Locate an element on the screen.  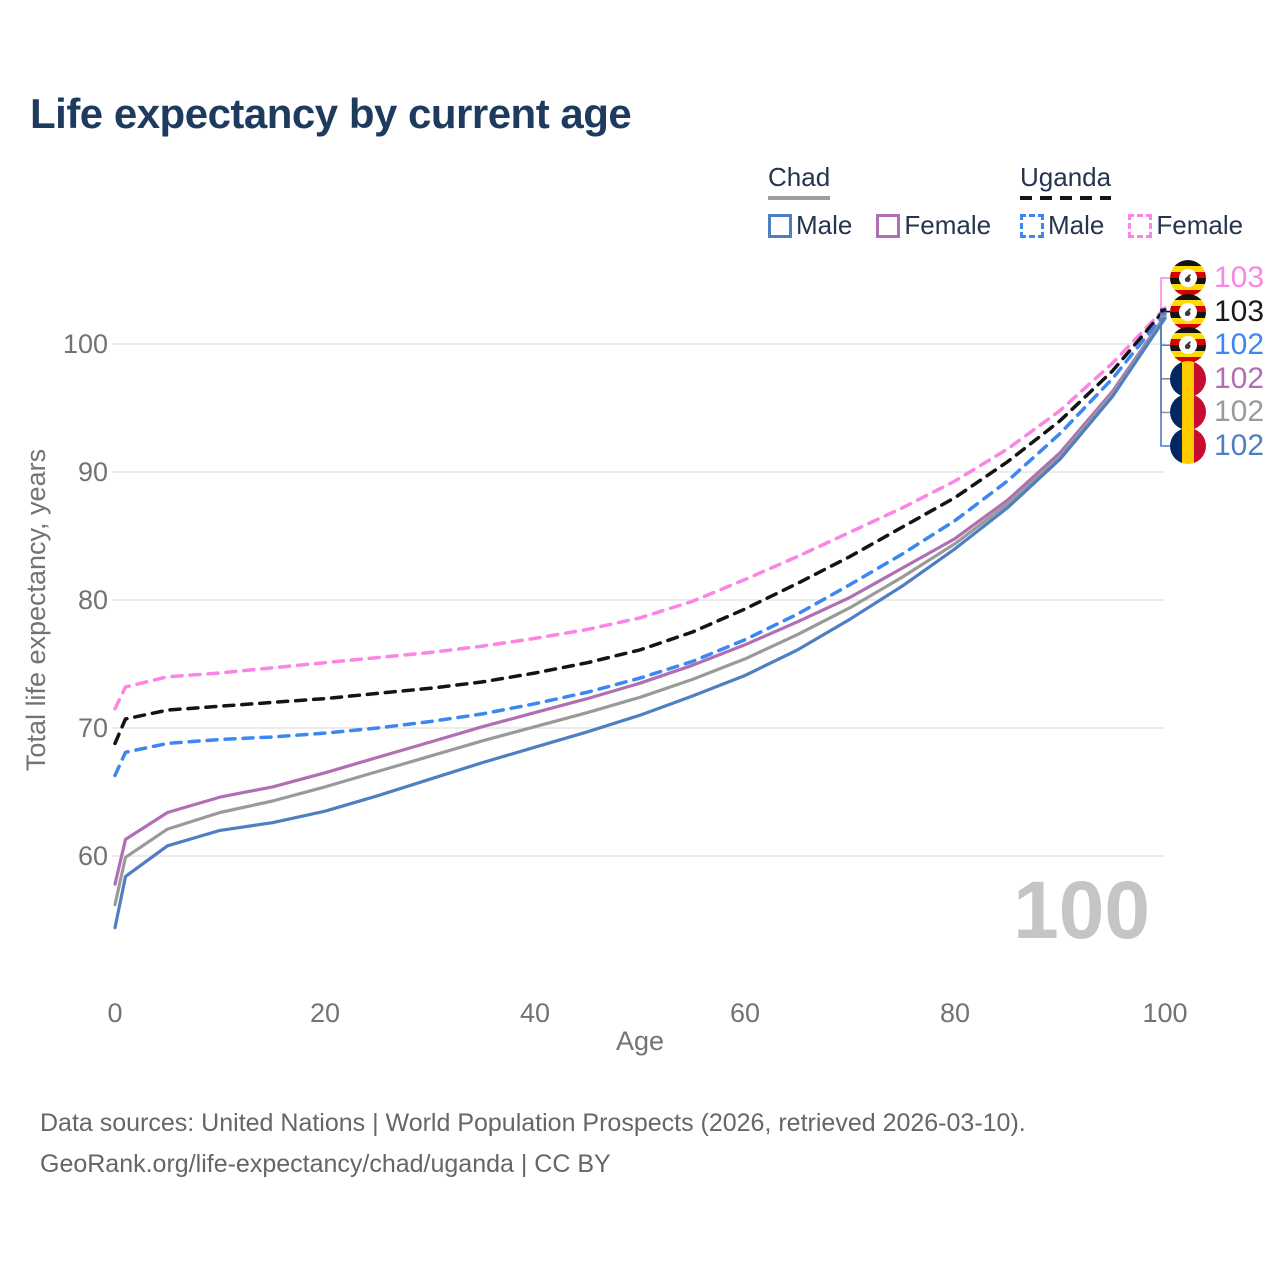
x-tick-20: 20 is located at coordinates (325, 1013).